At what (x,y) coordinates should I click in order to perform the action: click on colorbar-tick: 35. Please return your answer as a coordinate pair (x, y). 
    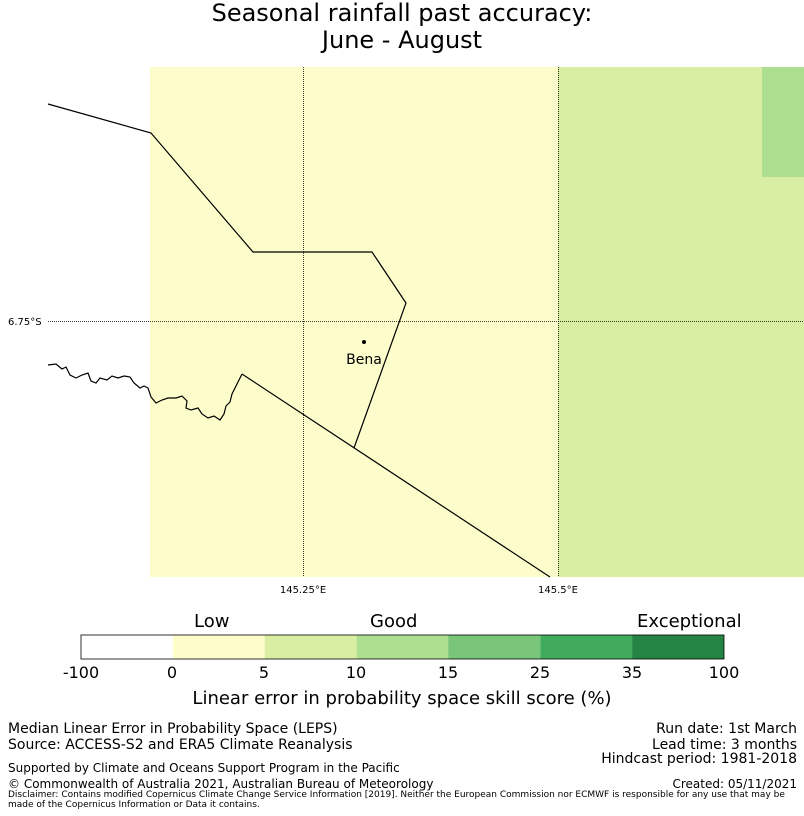
    Looking at the image, I should click on (632, 672).